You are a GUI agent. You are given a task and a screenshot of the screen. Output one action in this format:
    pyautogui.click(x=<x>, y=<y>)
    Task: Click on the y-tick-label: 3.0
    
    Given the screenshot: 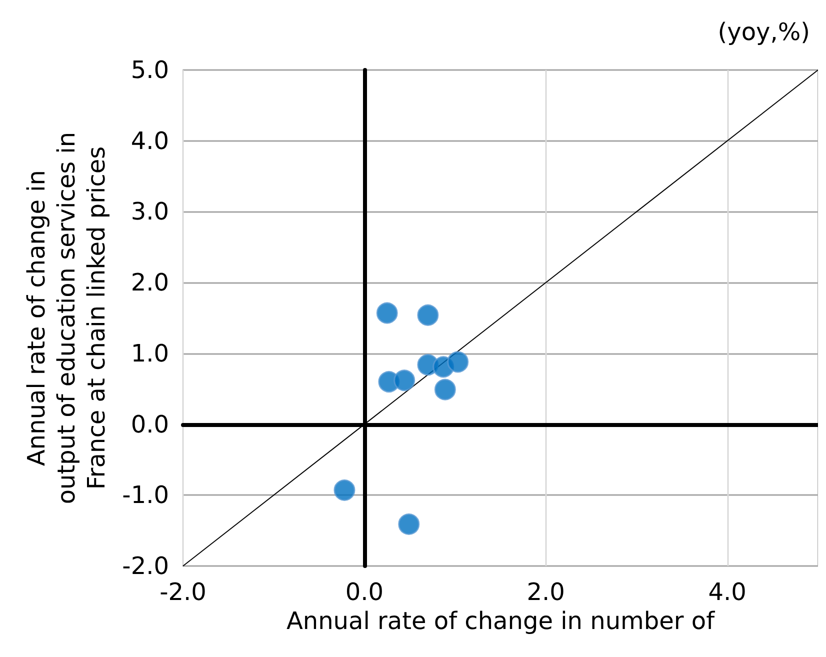 What is the action you would take?
    pyautogui.click(x=149, y=212)
    